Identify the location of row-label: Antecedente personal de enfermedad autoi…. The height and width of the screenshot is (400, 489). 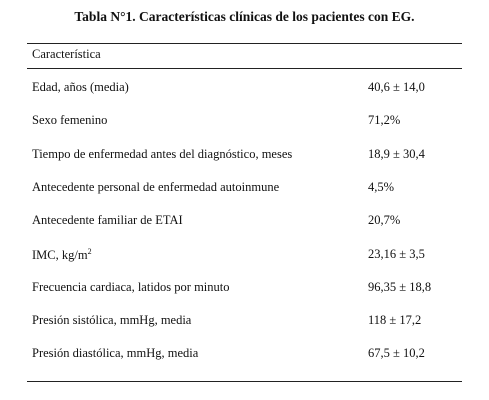
(155, 187).